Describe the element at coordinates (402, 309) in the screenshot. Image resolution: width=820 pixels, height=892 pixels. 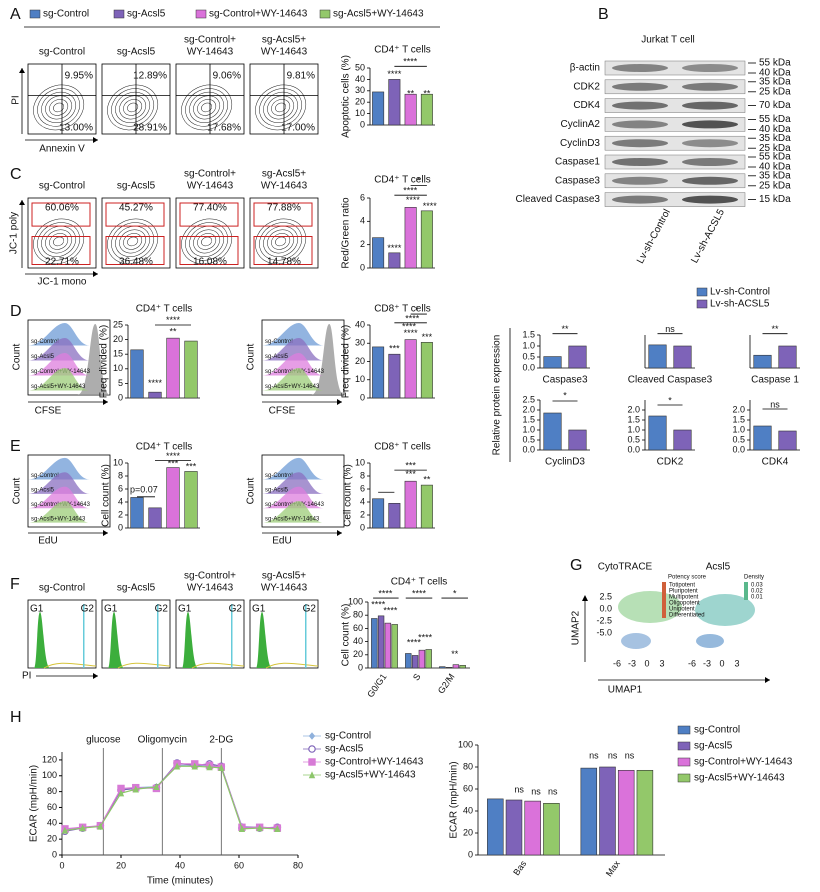
I see `chart-title: CD8⁺ T cells` at that location.